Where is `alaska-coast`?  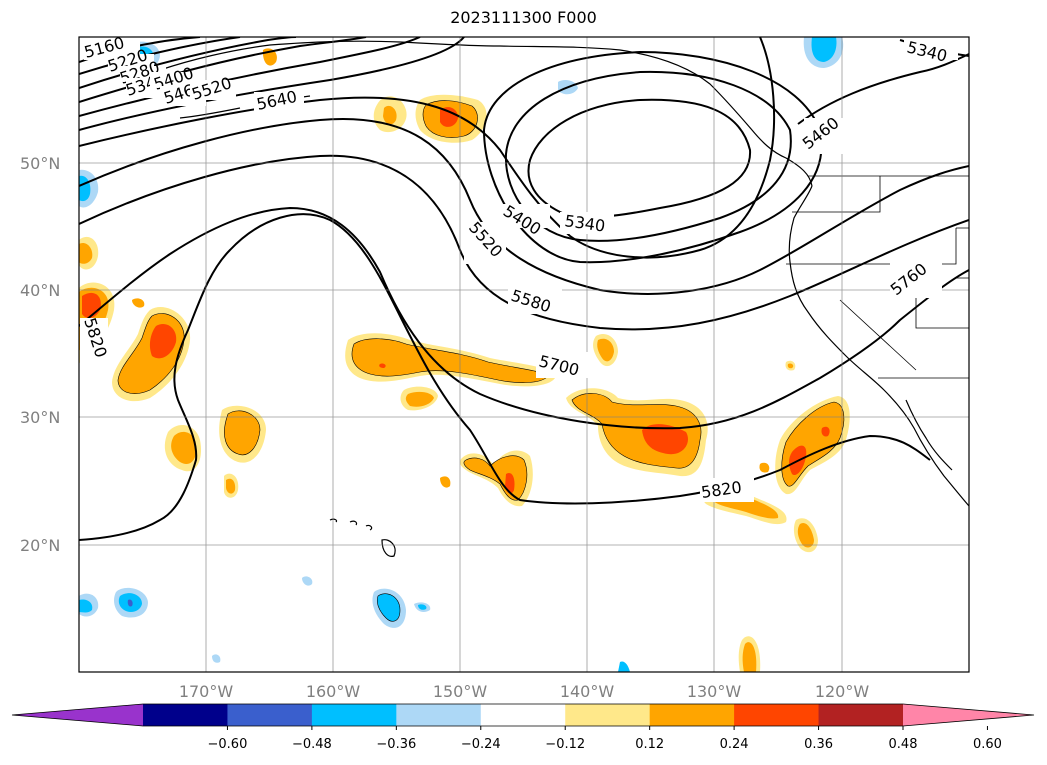
alaska-coast is located at coordinates (486, 113).